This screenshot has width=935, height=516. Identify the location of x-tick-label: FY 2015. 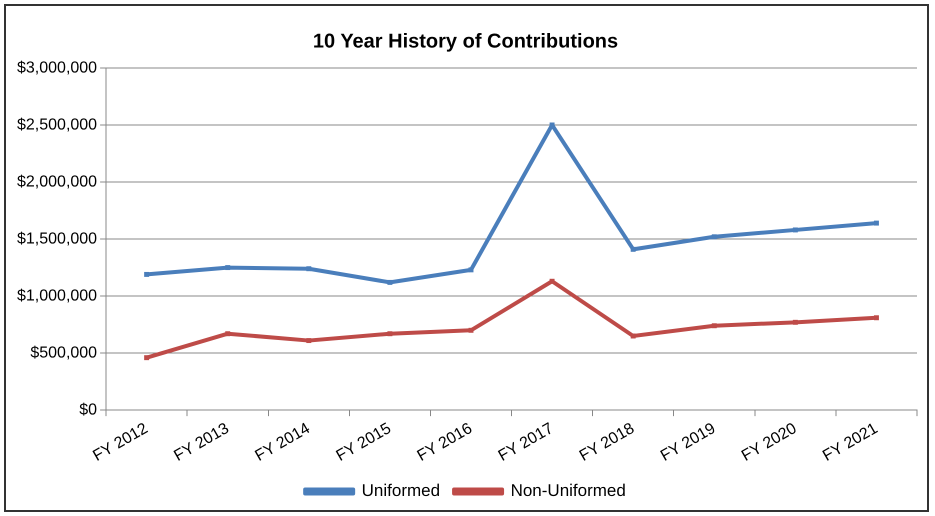
(363, 442).